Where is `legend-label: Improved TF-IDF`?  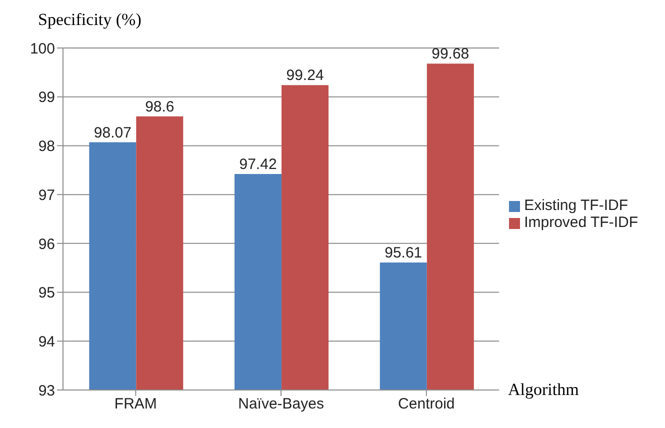 legend-label: Improved TF-IDF is located at coordinates (581, 222).